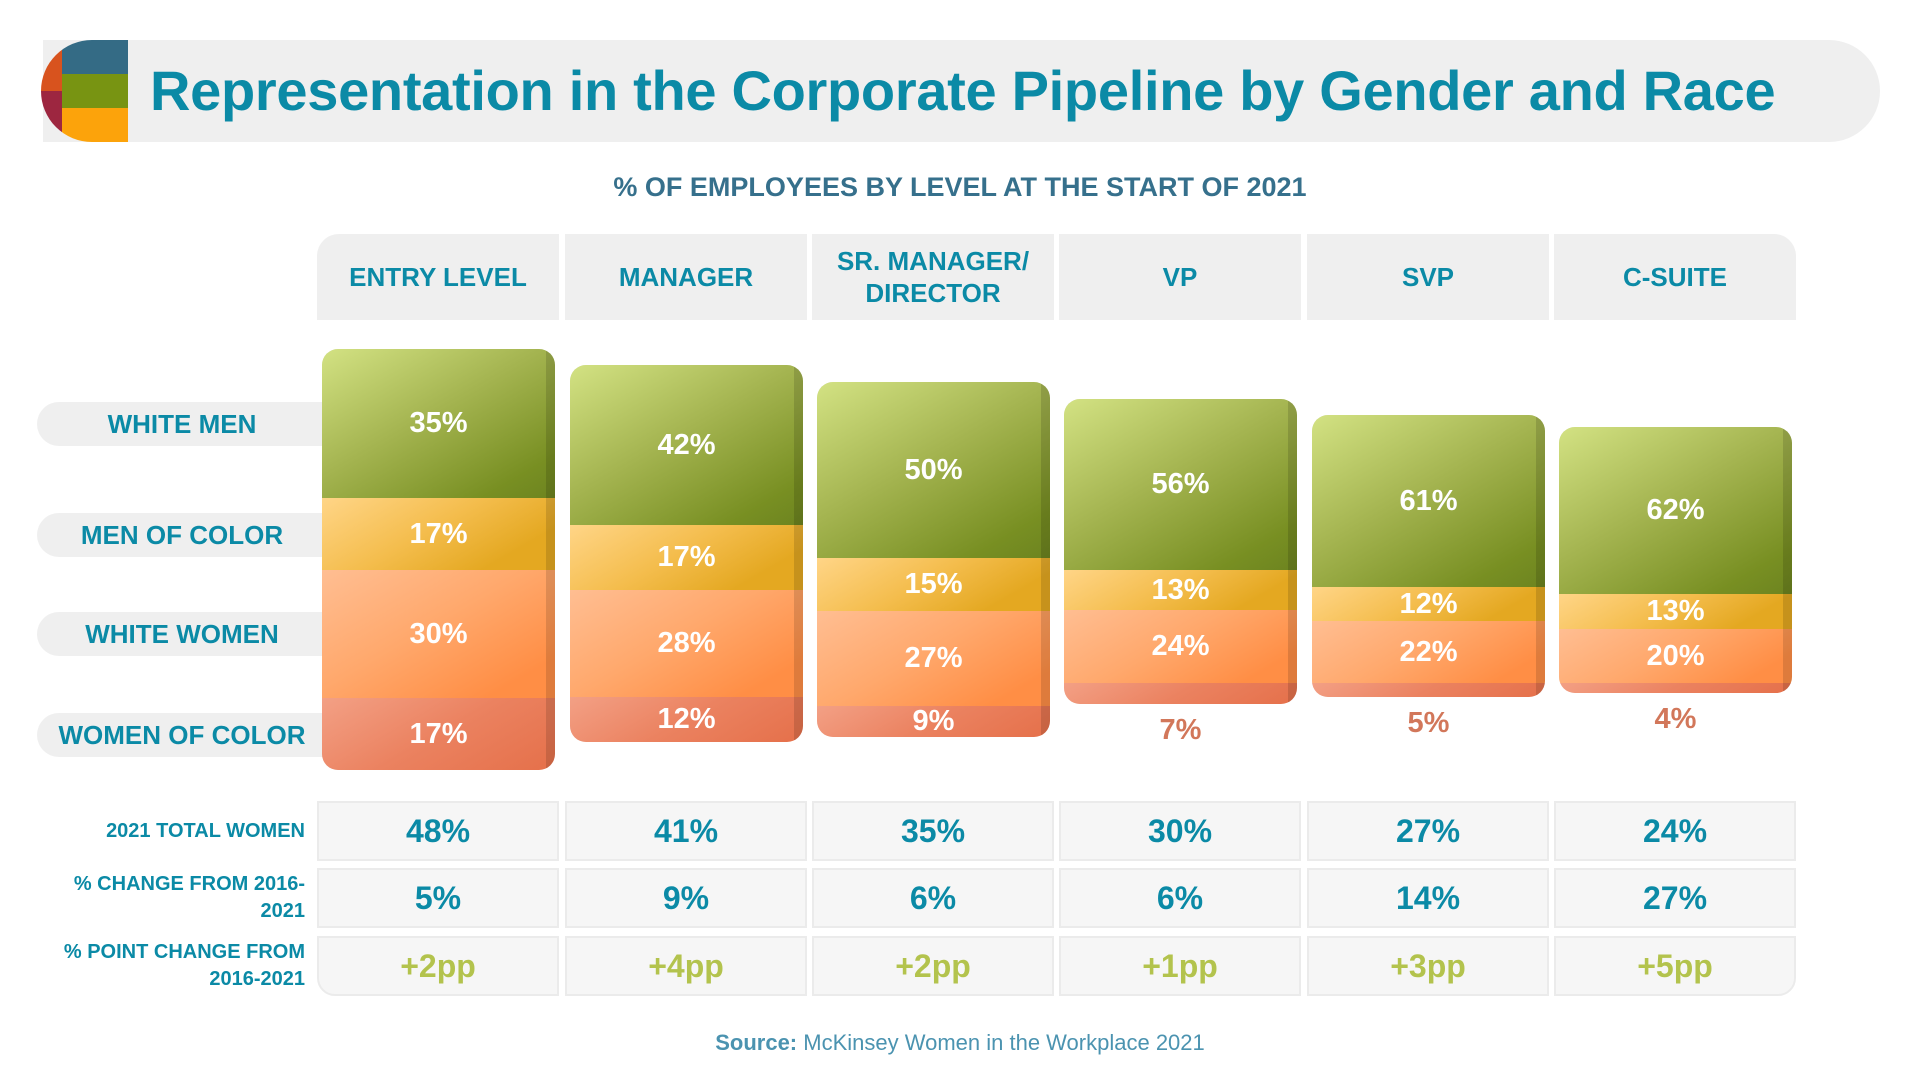  I want to click on segment-white-women: 22%, so click(1428, 652).